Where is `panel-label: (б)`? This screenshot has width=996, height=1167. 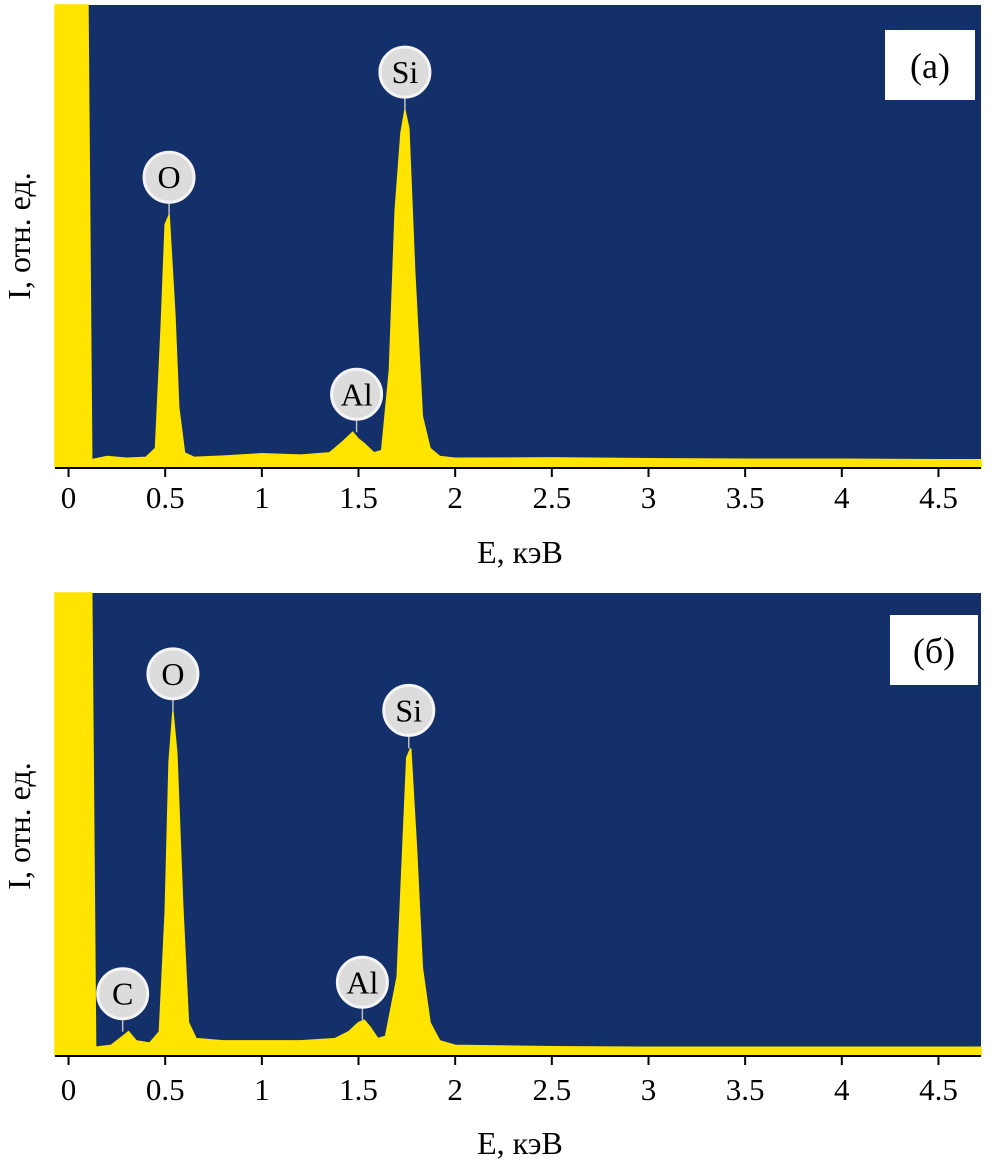
panel-label: (б) is located at coordinates (934, 651).